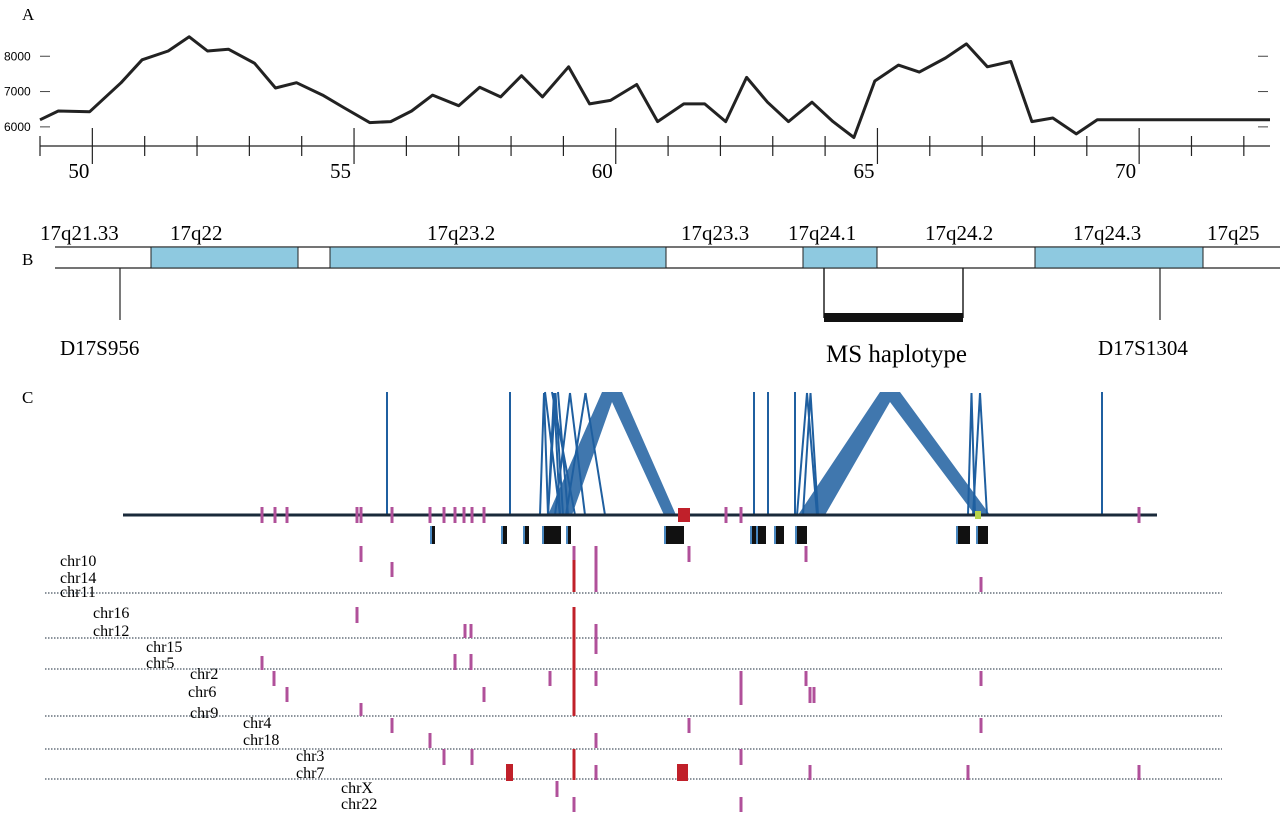 Image resolution: width=1280 pixels, height=815 pixels. I want to click on chromosome-row-label: chr3, so click(310, 756).